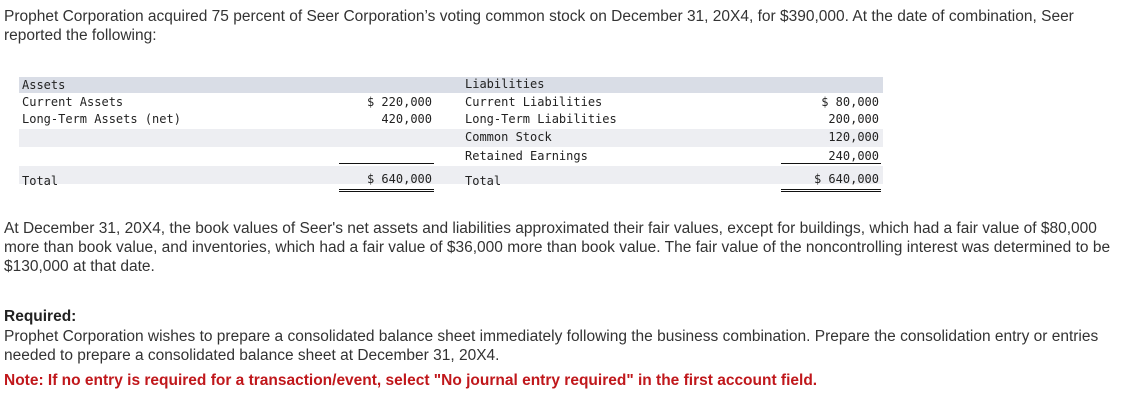 Image resolution: width=1121 pixels, height=404 pixels. Describe the element at coordinates (853, 137) in the screenshot. I see `common-stock-value: 120,000` at that location.